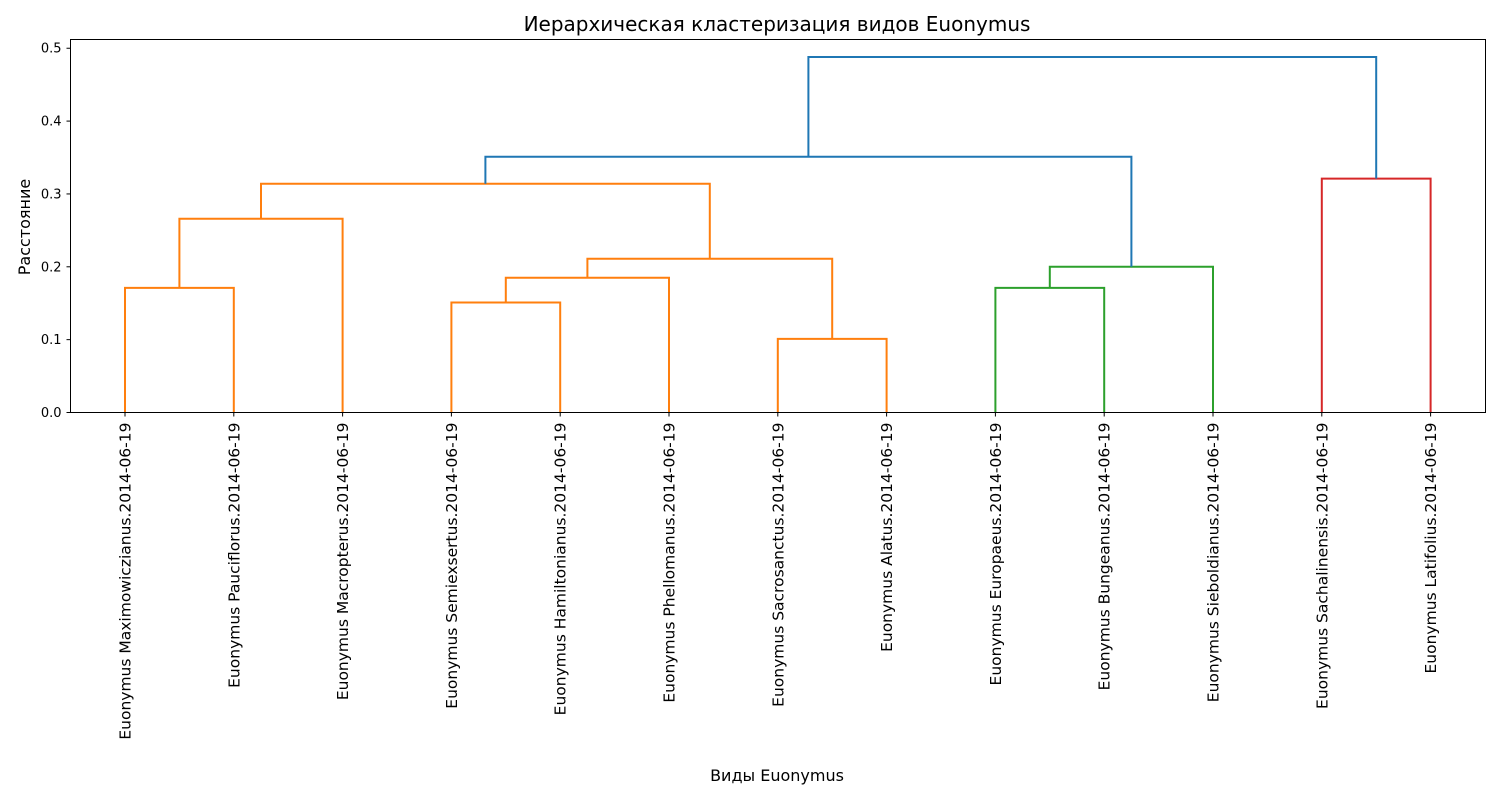 This screenshot has height=800, width=1500. I want to click on x-axis-label: Виды Euonymus, so click(777, 775).